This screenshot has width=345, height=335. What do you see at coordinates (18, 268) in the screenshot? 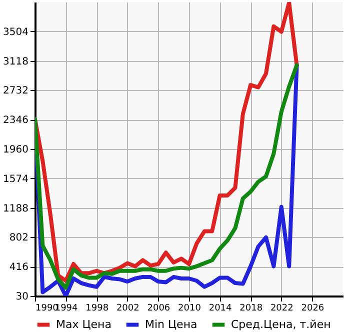
I see `y-tick-label: 416` at bounding box center [18, 268].